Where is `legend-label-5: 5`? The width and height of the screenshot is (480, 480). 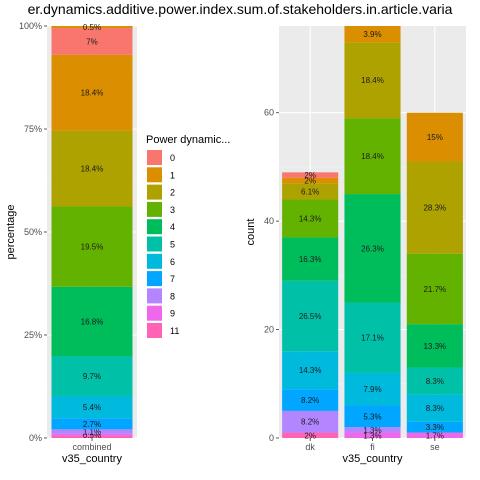 legend-label-5: 5 is located at coordinates (172, 245).